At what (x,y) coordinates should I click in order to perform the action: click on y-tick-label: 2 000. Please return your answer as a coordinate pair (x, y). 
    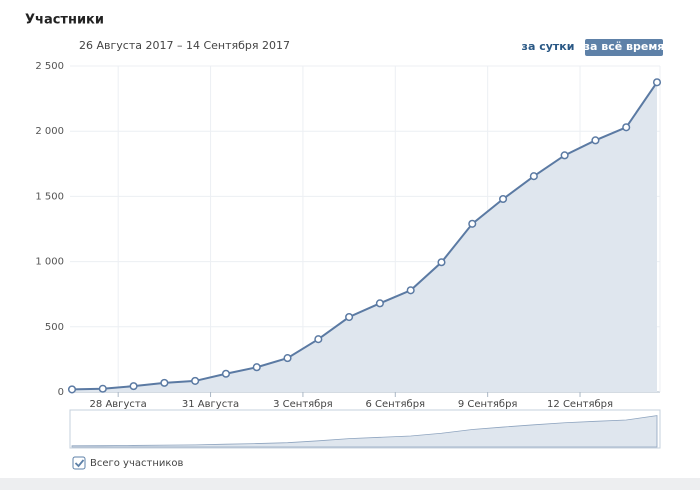
    Looking at the image, I should click on (49, 131).